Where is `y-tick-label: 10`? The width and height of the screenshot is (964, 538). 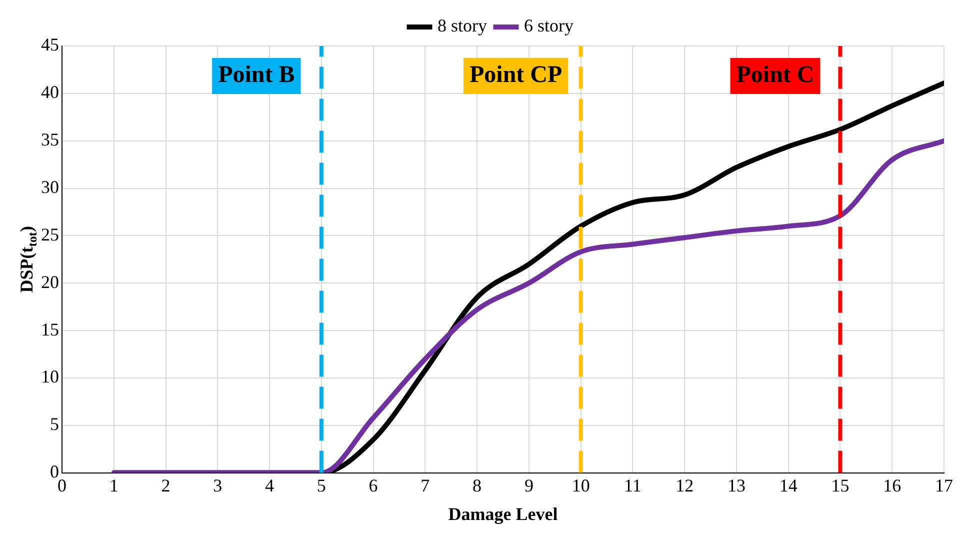 y-tick-label: 10 is located at coordinates (50, 376).